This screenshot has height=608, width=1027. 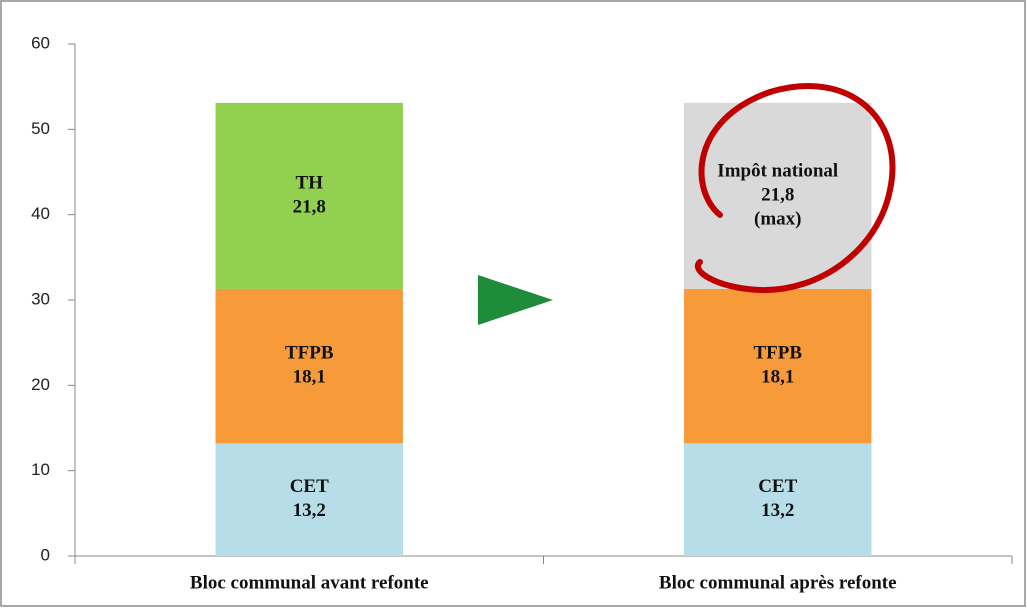 I want to click on y-tick-label: 40, so click(x=40, y=213).